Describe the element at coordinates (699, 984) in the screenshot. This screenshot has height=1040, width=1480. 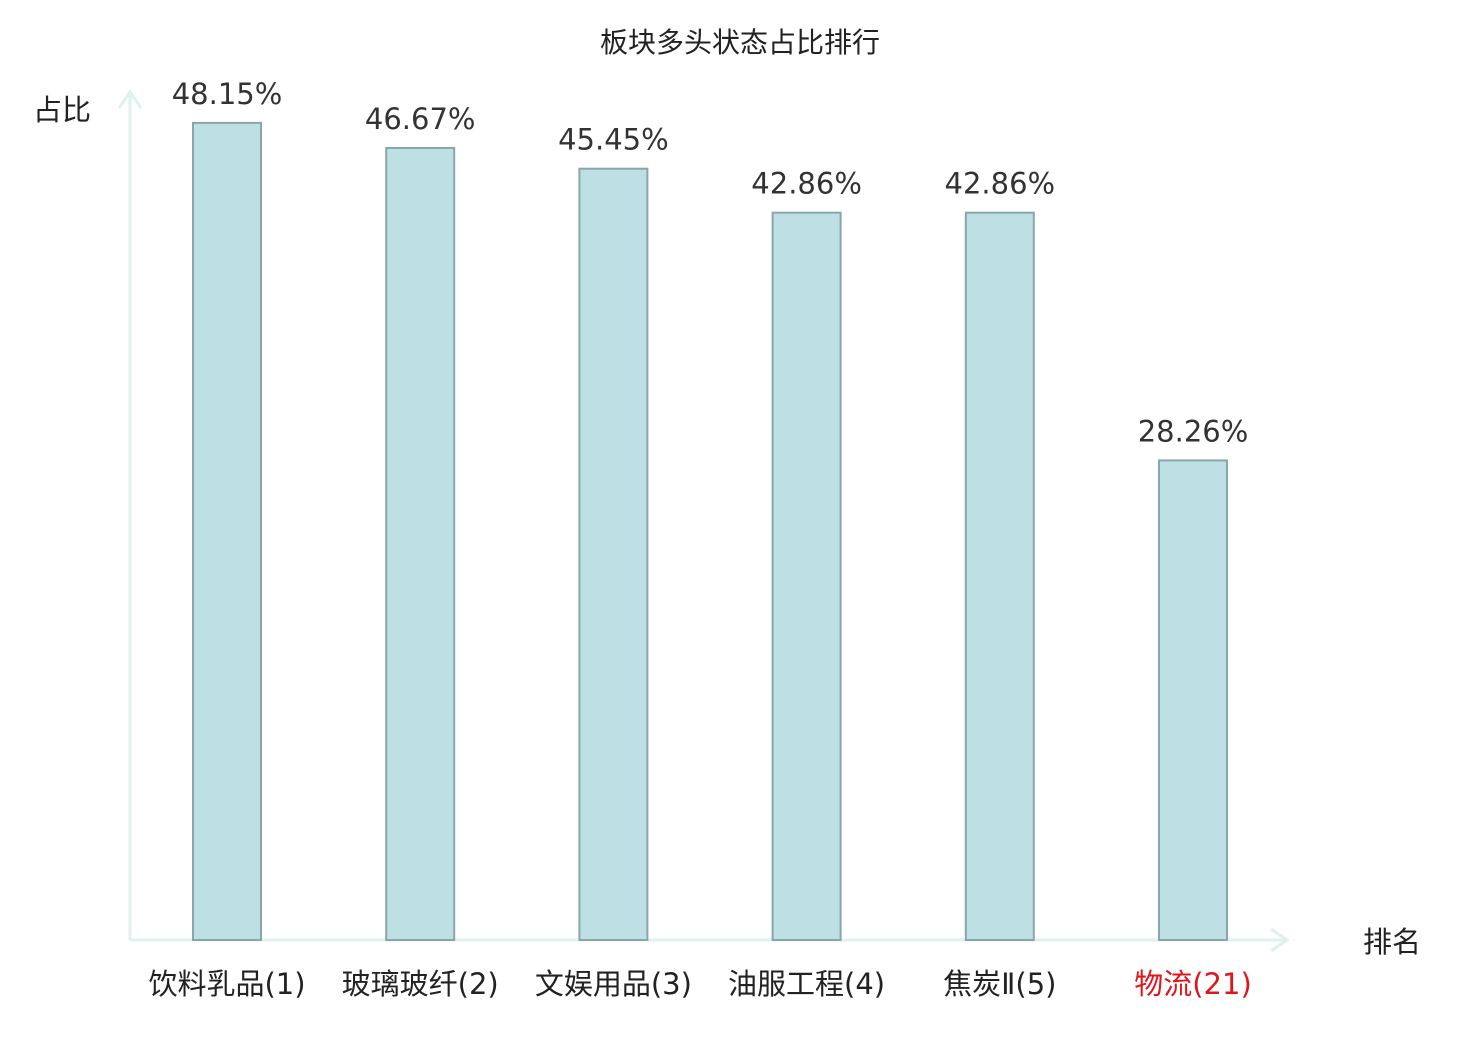
I see `category-labels-group: 饮料乳品(1) 玻璃玻纤(2) 文娱用品(3) 油服工程(4) 焦炭Ⅱ(5) 物流(21)` at that location.